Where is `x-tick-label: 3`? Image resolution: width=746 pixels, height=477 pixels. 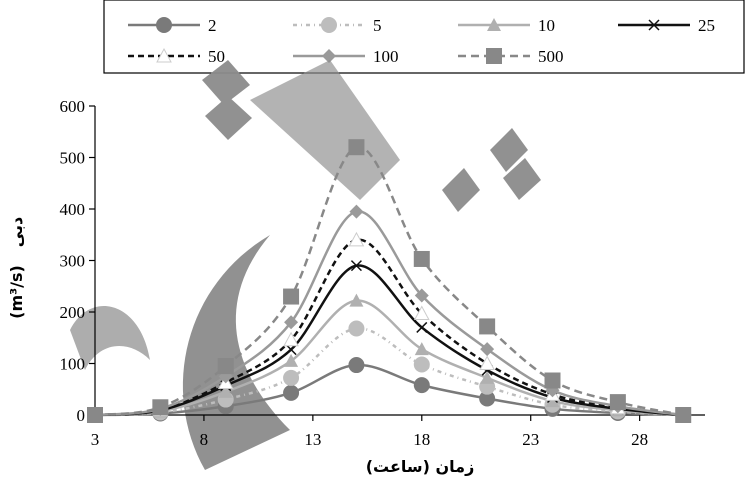
x-tick-label: 3 is located at coordinates (95, 439).